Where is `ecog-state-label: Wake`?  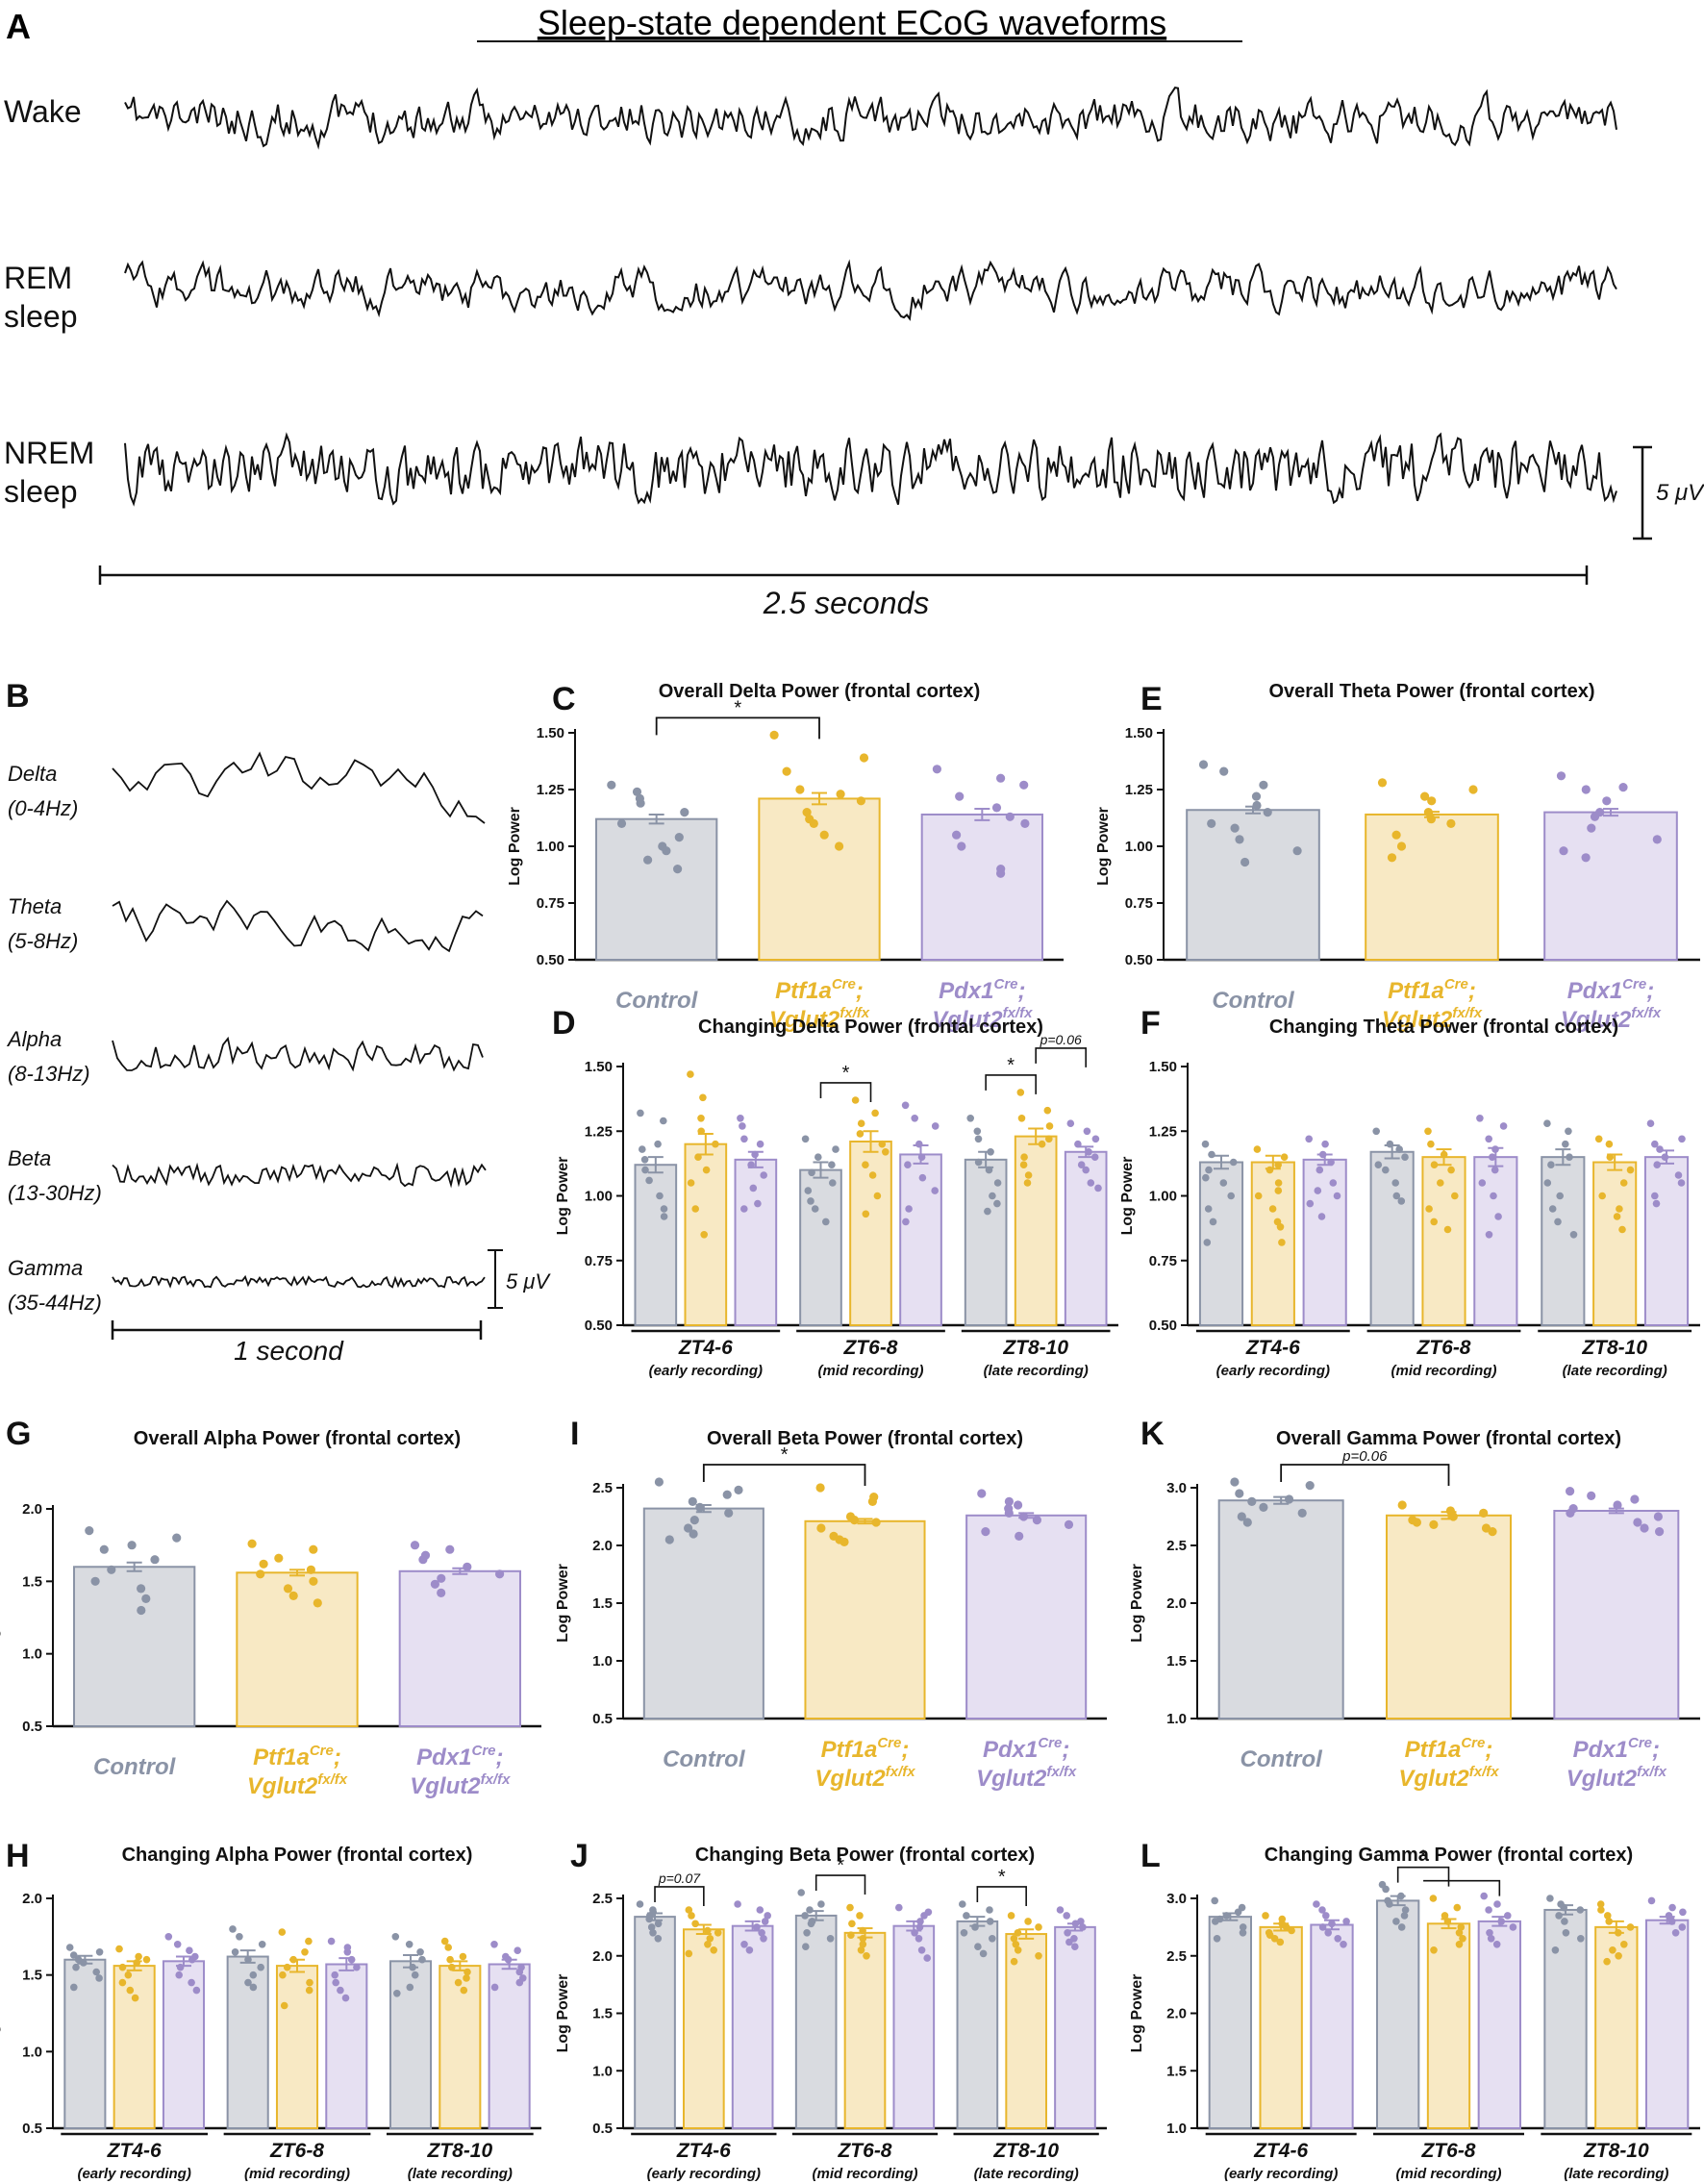
ecog-state-label: Wake is located at coordinates (43, 112).